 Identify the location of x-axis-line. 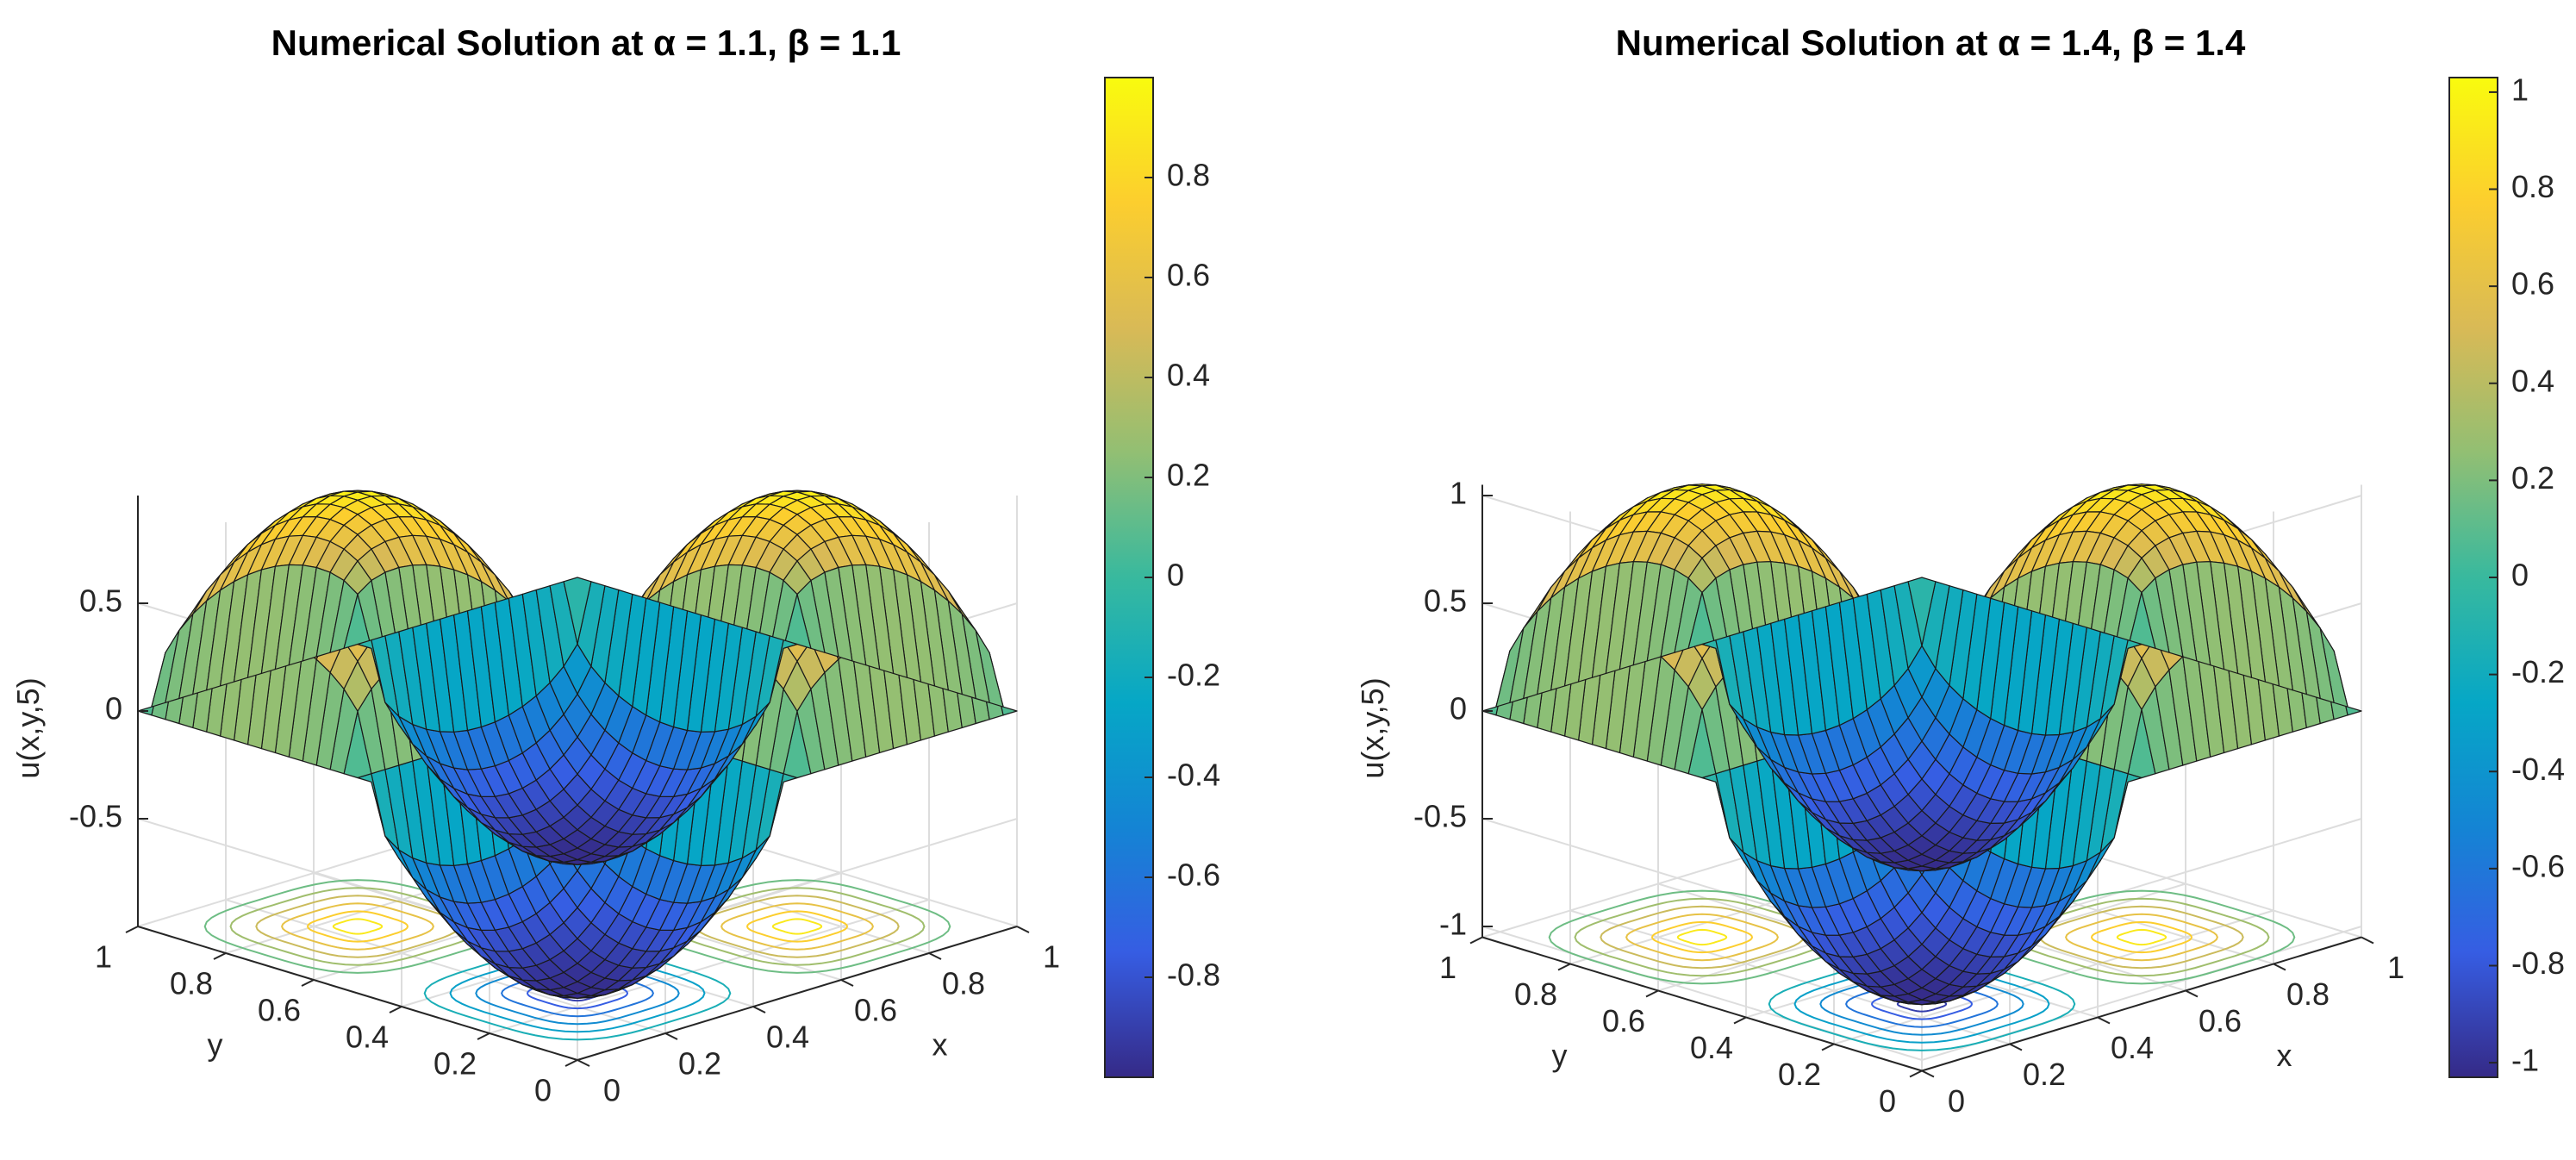
(797, 994).